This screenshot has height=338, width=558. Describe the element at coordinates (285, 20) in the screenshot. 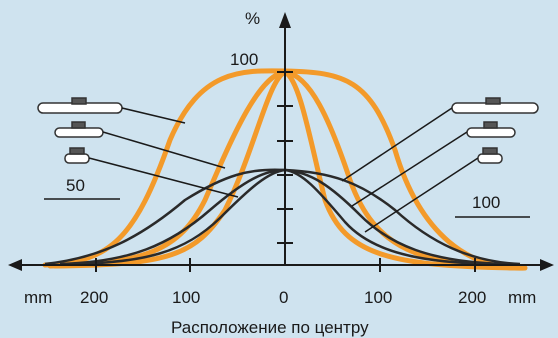

I see `y-axis-arrow` at that location.